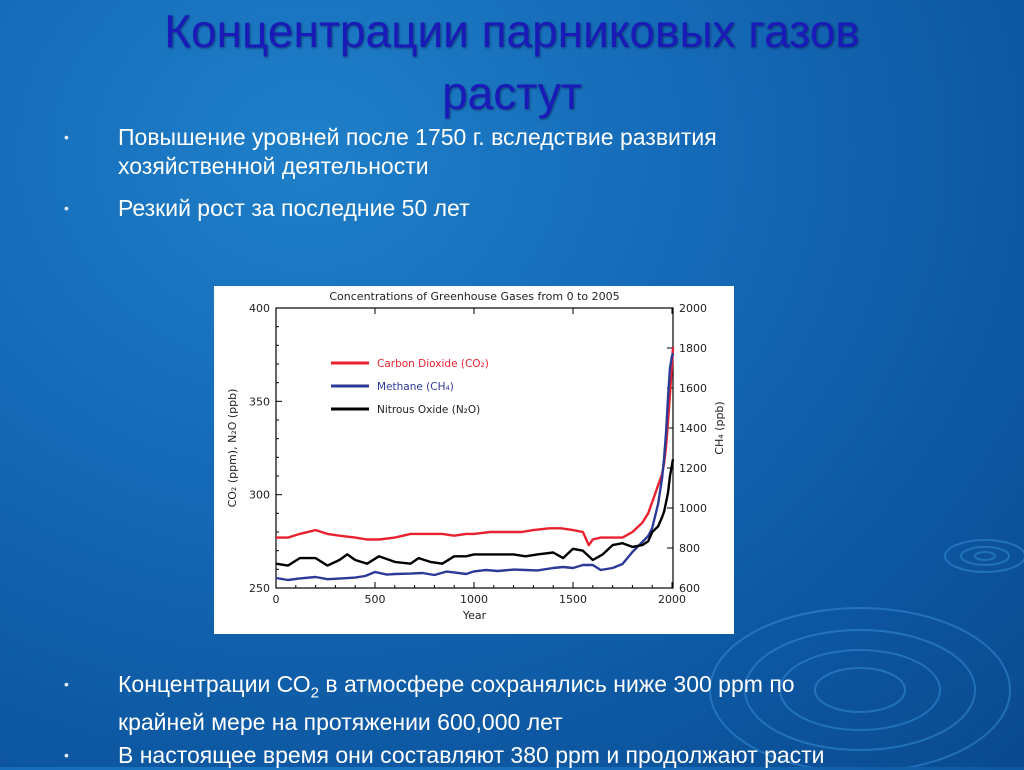  I want to click on x-tick-label: 0, so click(276, 599).